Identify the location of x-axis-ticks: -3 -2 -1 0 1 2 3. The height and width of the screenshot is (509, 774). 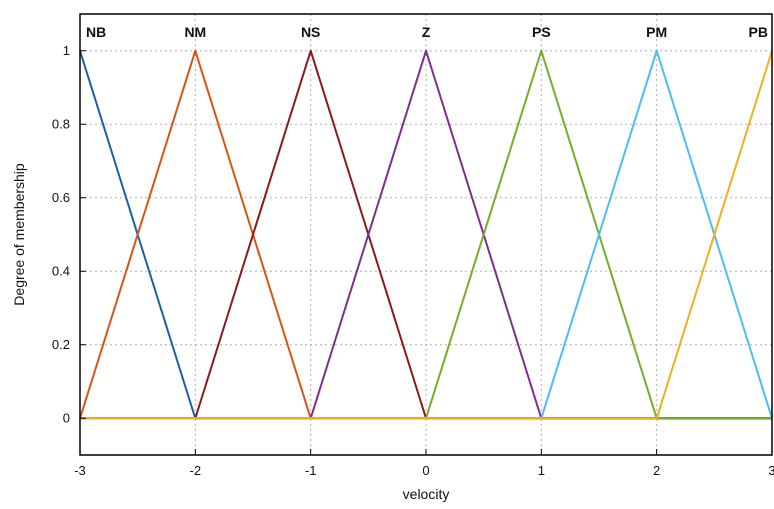
(424, 463).